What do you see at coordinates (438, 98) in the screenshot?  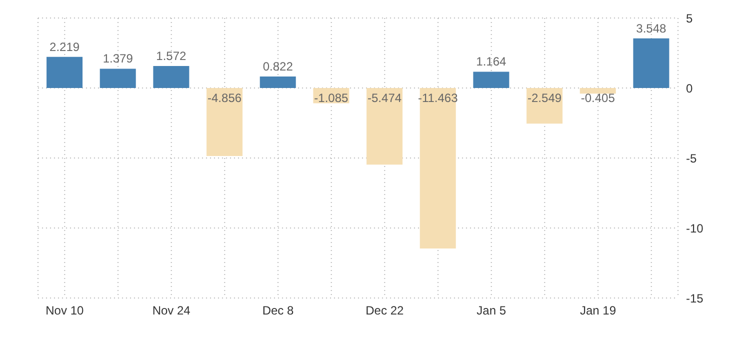 I see `data-label: -11.463` at bounding box center [438, 98].